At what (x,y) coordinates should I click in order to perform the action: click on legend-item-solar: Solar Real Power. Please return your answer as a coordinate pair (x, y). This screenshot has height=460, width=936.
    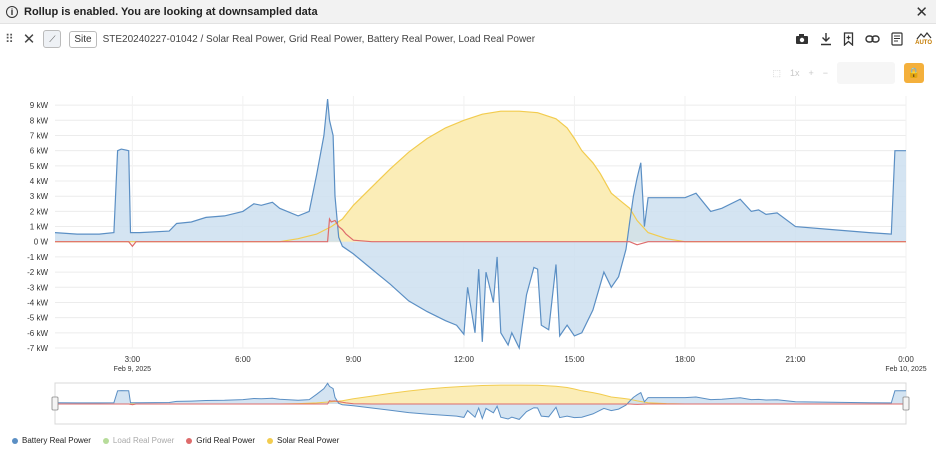
    Looking at the image, I should click on (303, 440).